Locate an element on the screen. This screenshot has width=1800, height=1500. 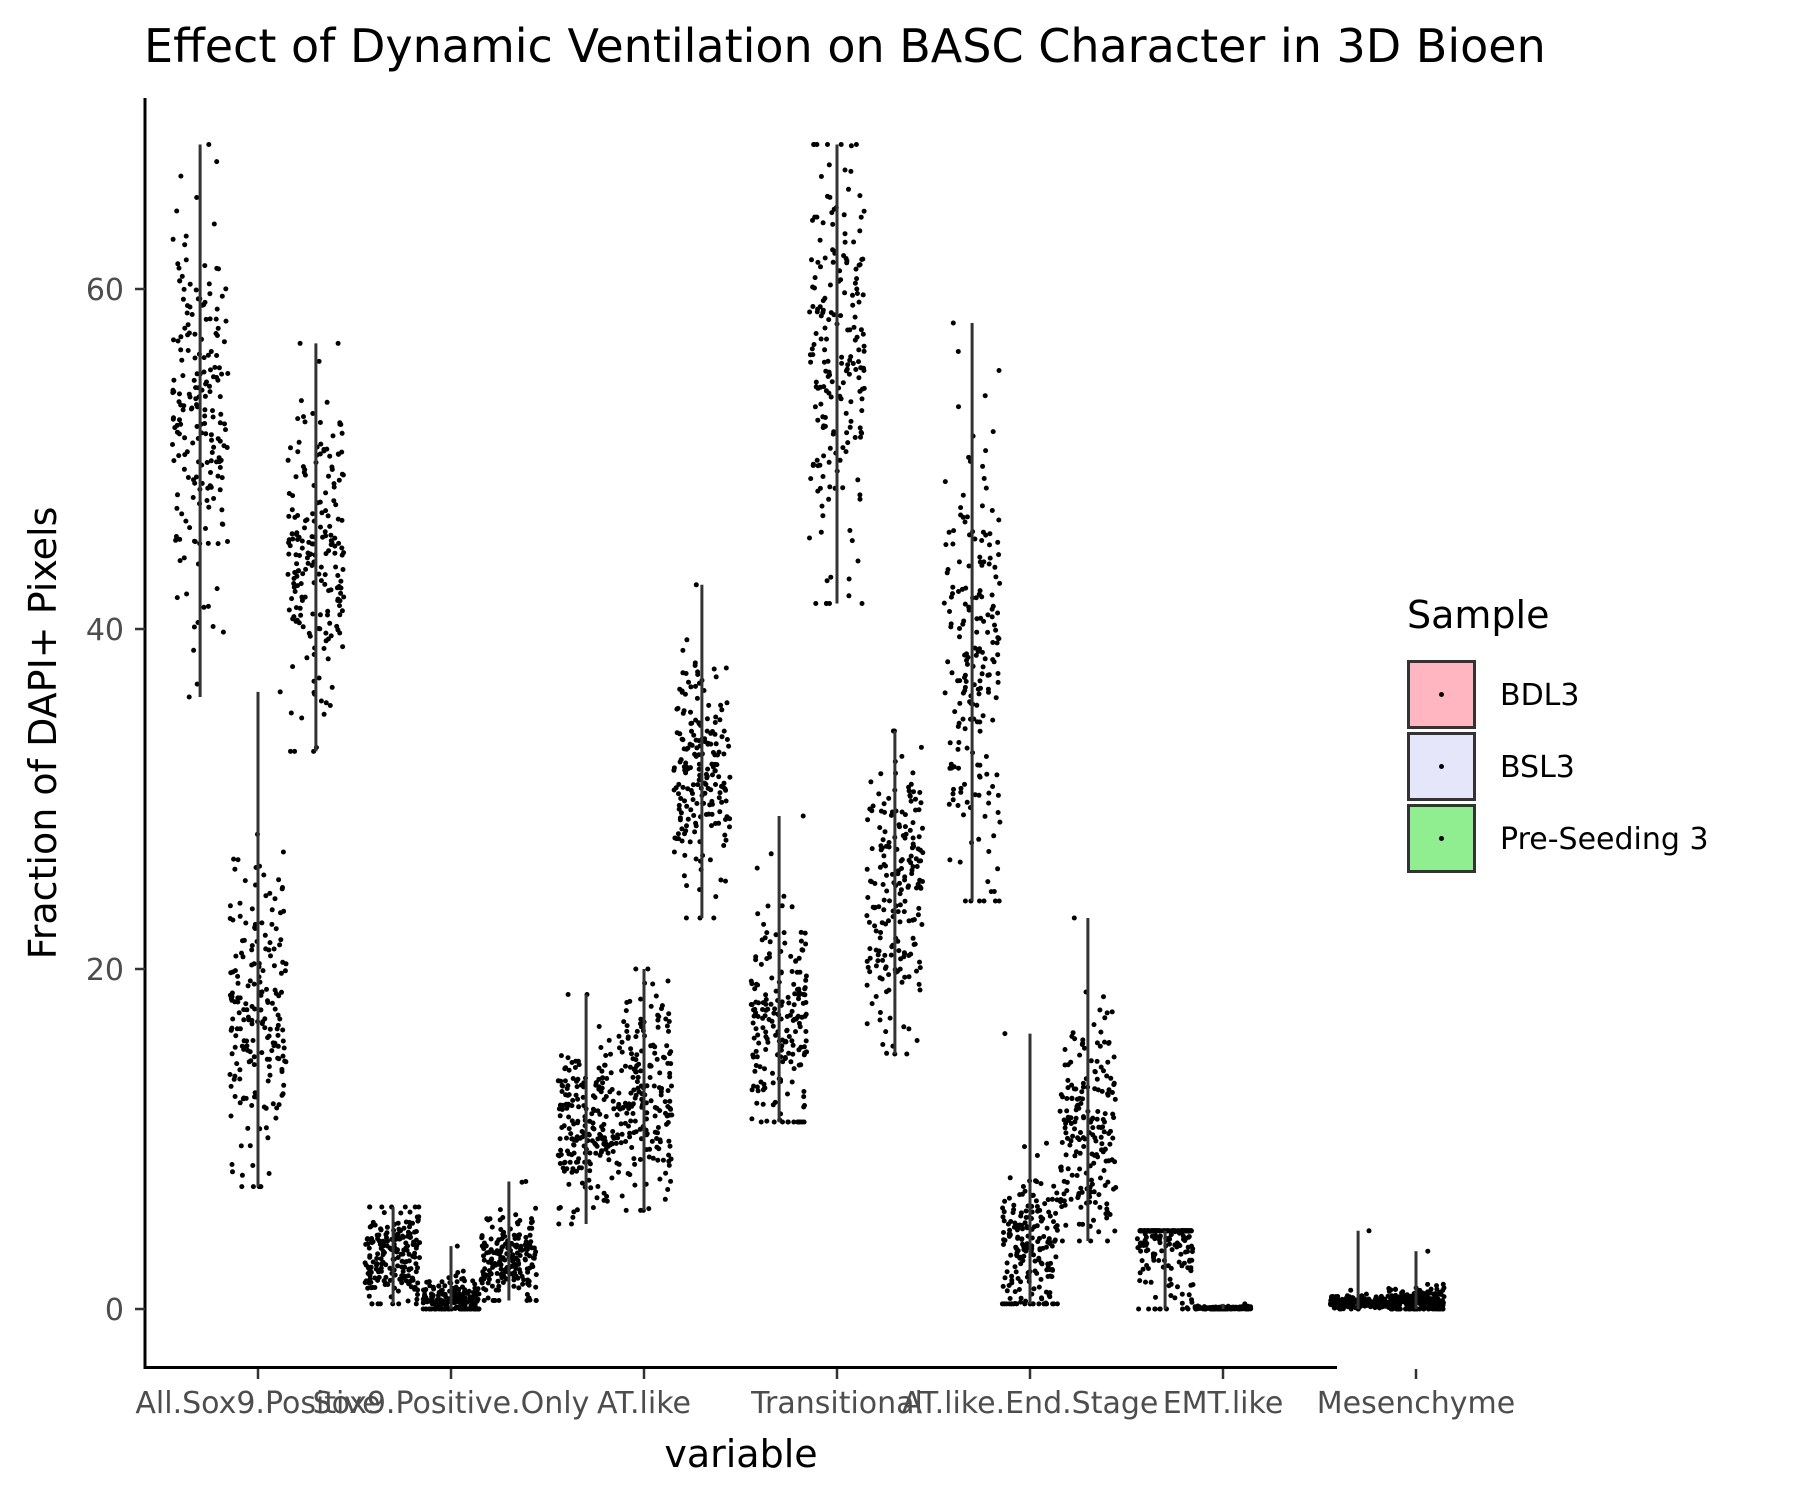
x-axis-title: variable is located at coordinates (740, 1454).